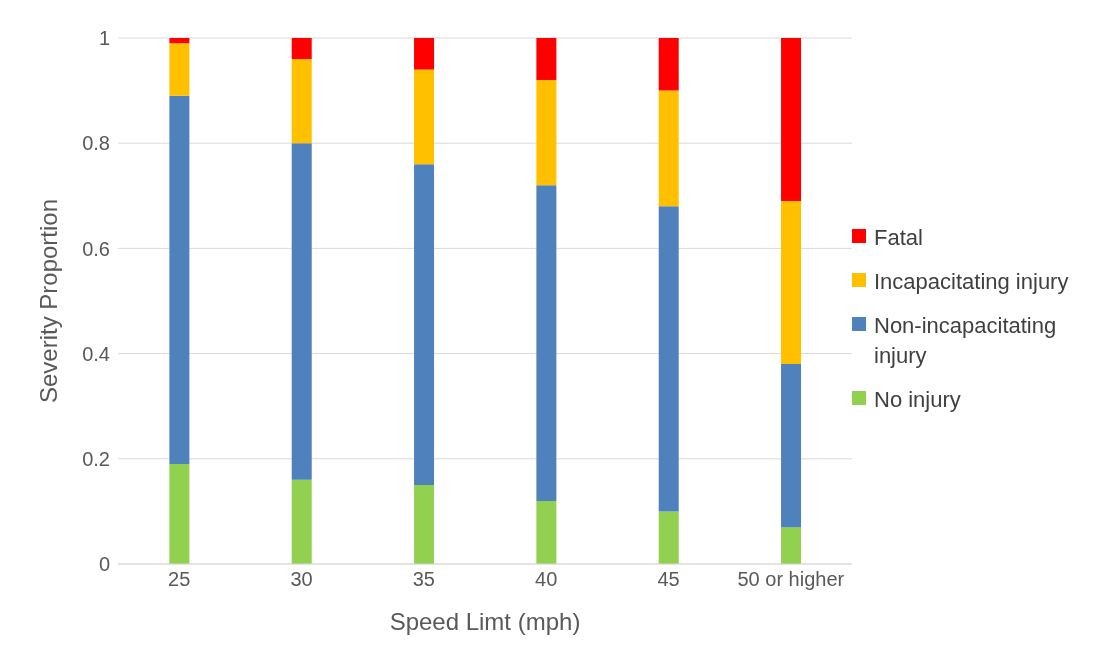 Image resolution: width=1110 pixels, height=652 pixels. What do you see at coordinates (96, 458) in the screenshot?
I see `y-tick-label: 0.2` at bounding box center [96, 458].